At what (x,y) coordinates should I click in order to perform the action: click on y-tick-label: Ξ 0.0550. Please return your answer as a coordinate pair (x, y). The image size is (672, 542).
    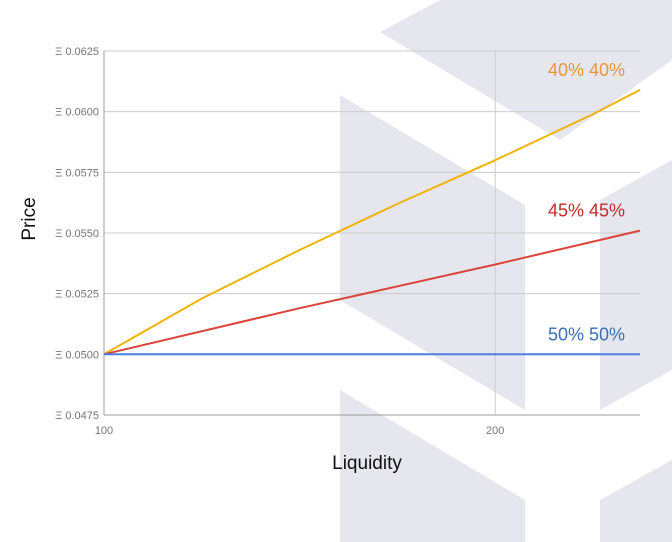
    Looking at the image, I should click on (77, 234).